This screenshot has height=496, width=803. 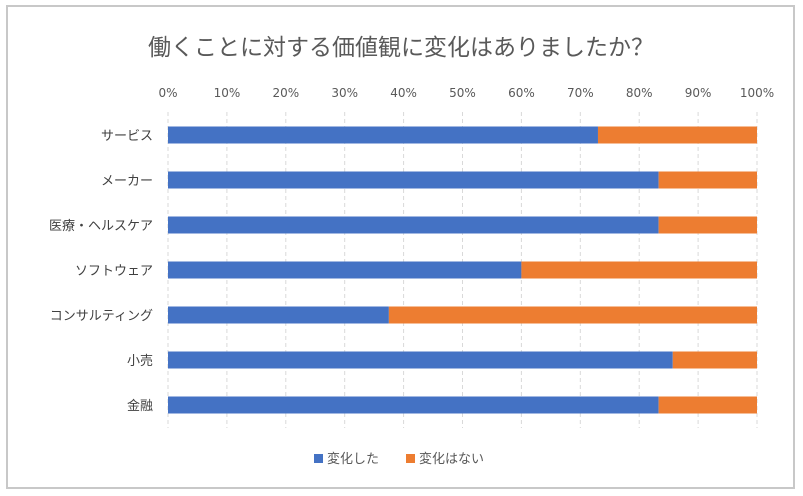 What do you see at coordinates (285, 93) in the screenshot?
I see `x-tick-label: 20%` at bounding box center [285, 93].